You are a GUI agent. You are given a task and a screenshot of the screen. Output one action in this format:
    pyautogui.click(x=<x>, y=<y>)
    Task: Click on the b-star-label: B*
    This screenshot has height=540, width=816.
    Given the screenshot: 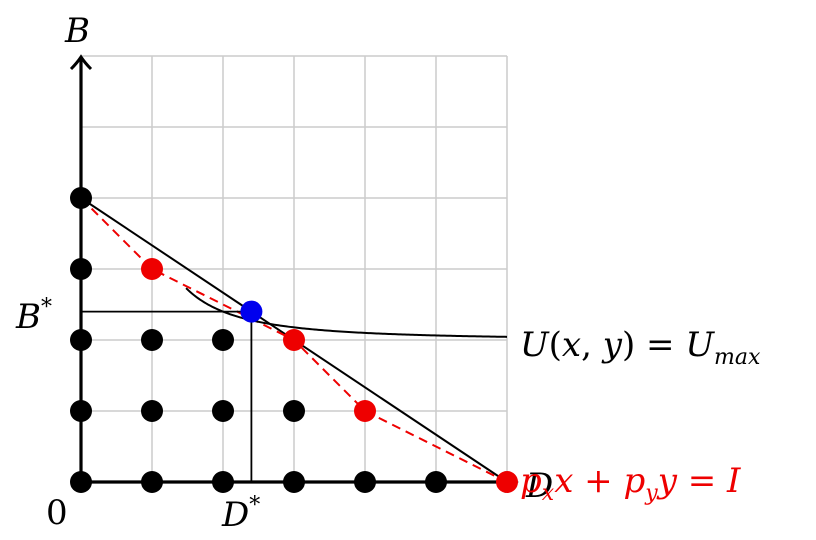 What is the action you would take?
    pyautogui.click(x=33, y=316)
    